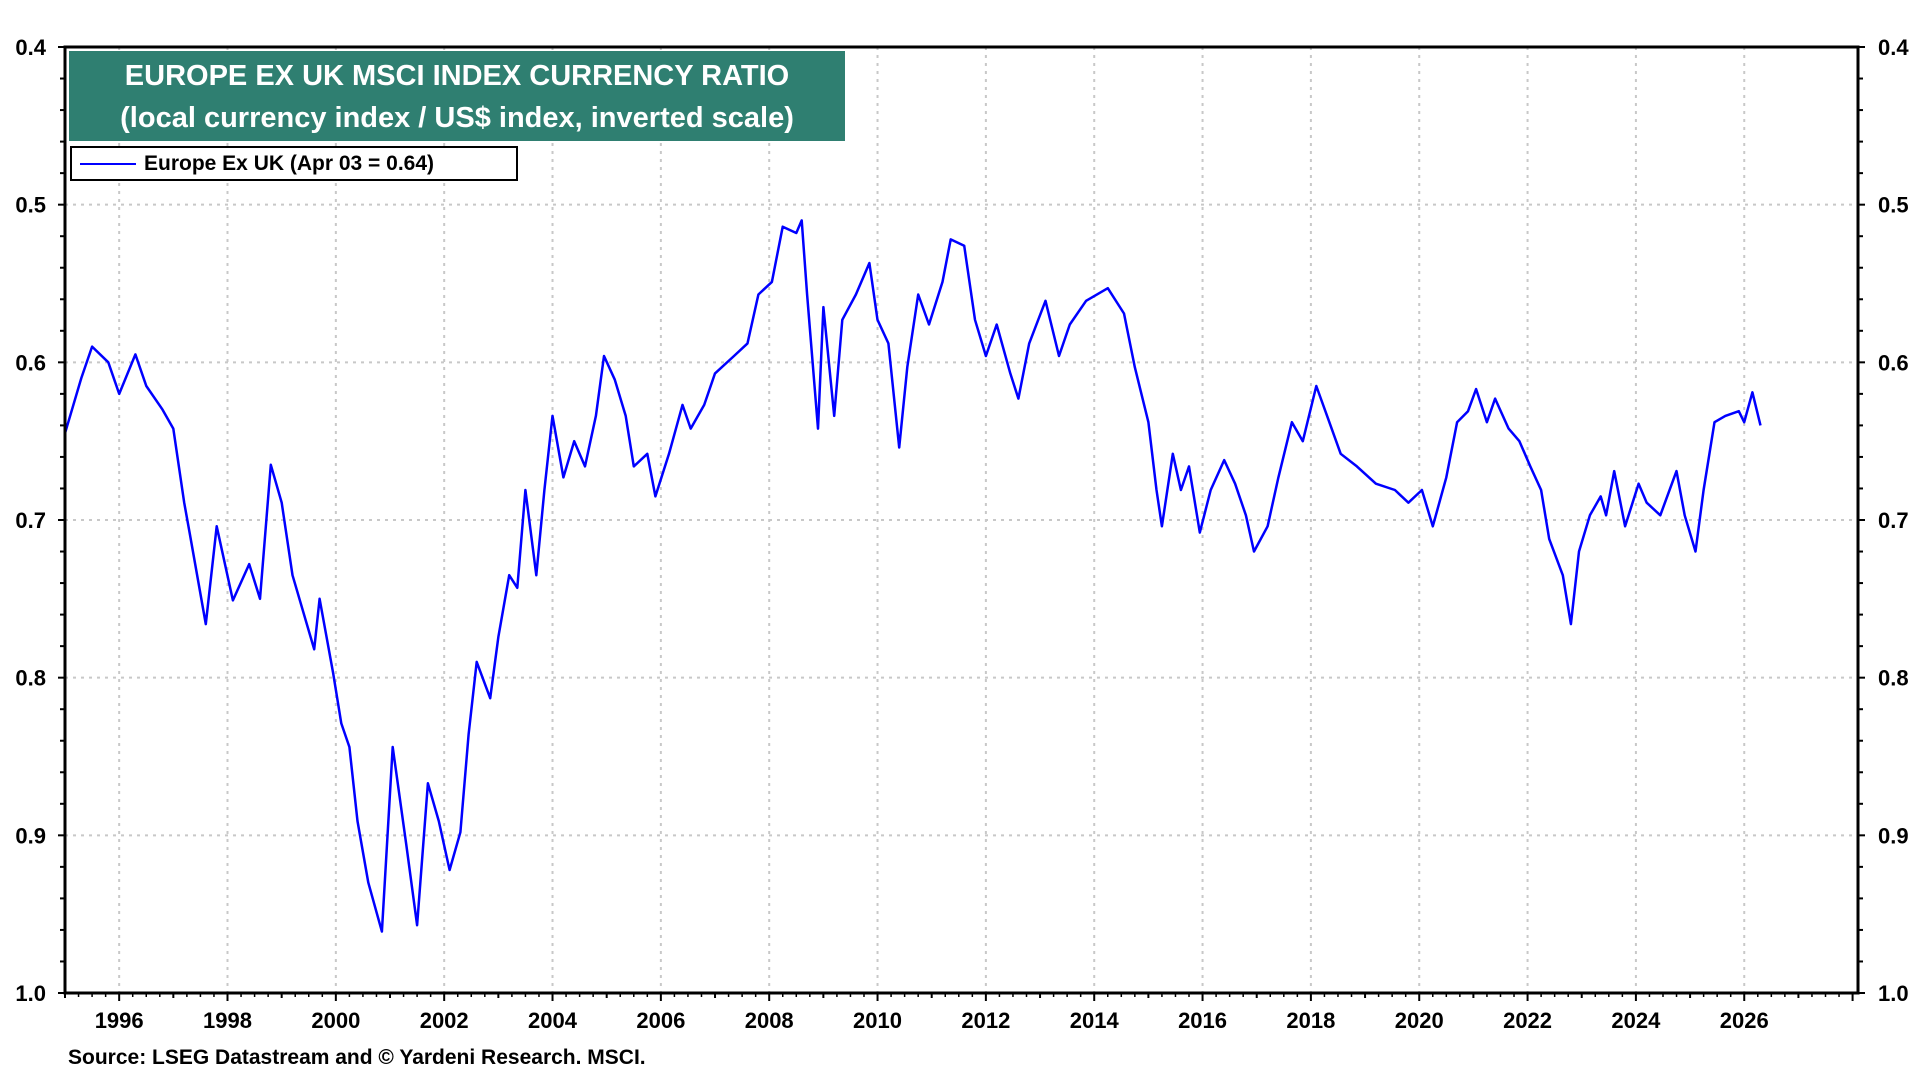 This screenshot has height=1080, width=1920. I want to click on x-tick-label: 2012, so click(985, 1020).